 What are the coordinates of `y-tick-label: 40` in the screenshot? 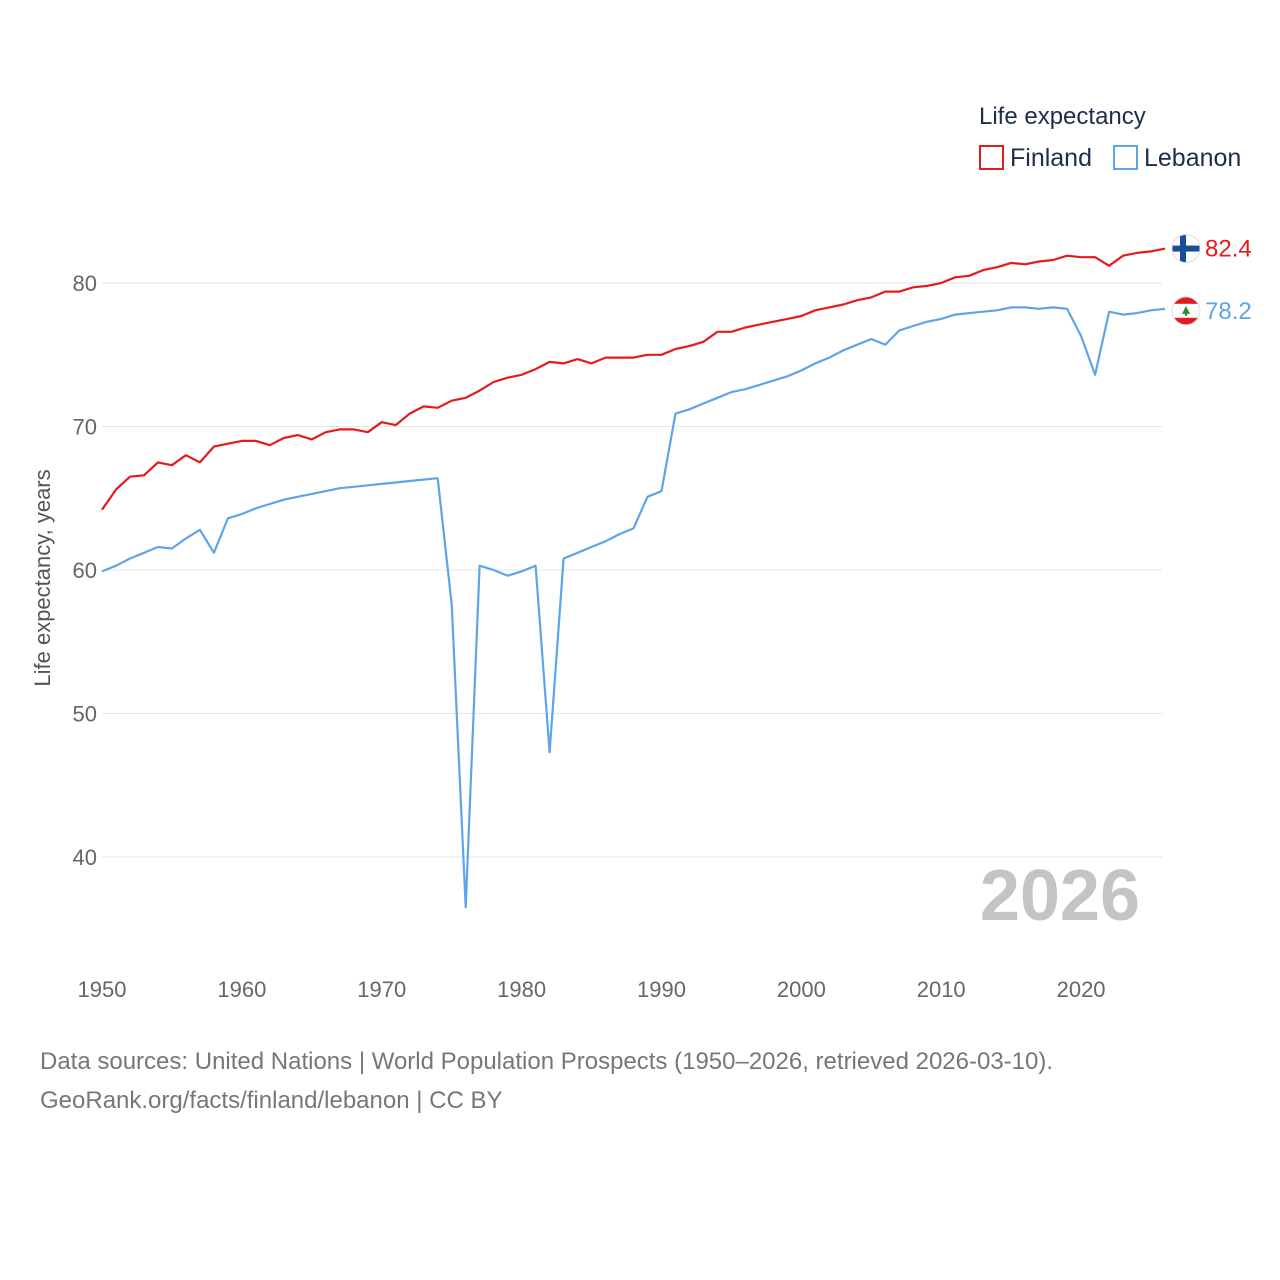 It's located at (85, 857).